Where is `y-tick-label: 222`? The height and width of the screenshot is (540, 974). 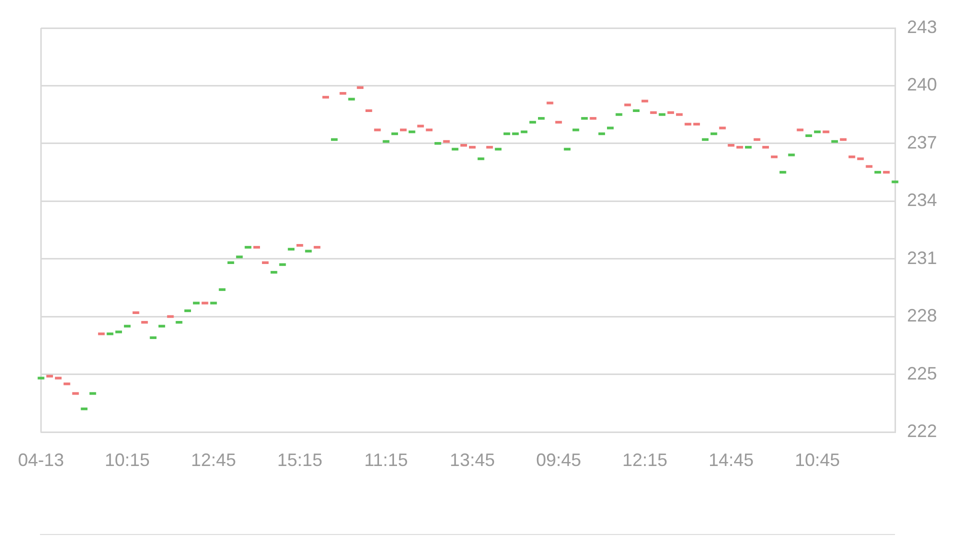 y-tick-label: 222 is located at coordinates (922, 430).